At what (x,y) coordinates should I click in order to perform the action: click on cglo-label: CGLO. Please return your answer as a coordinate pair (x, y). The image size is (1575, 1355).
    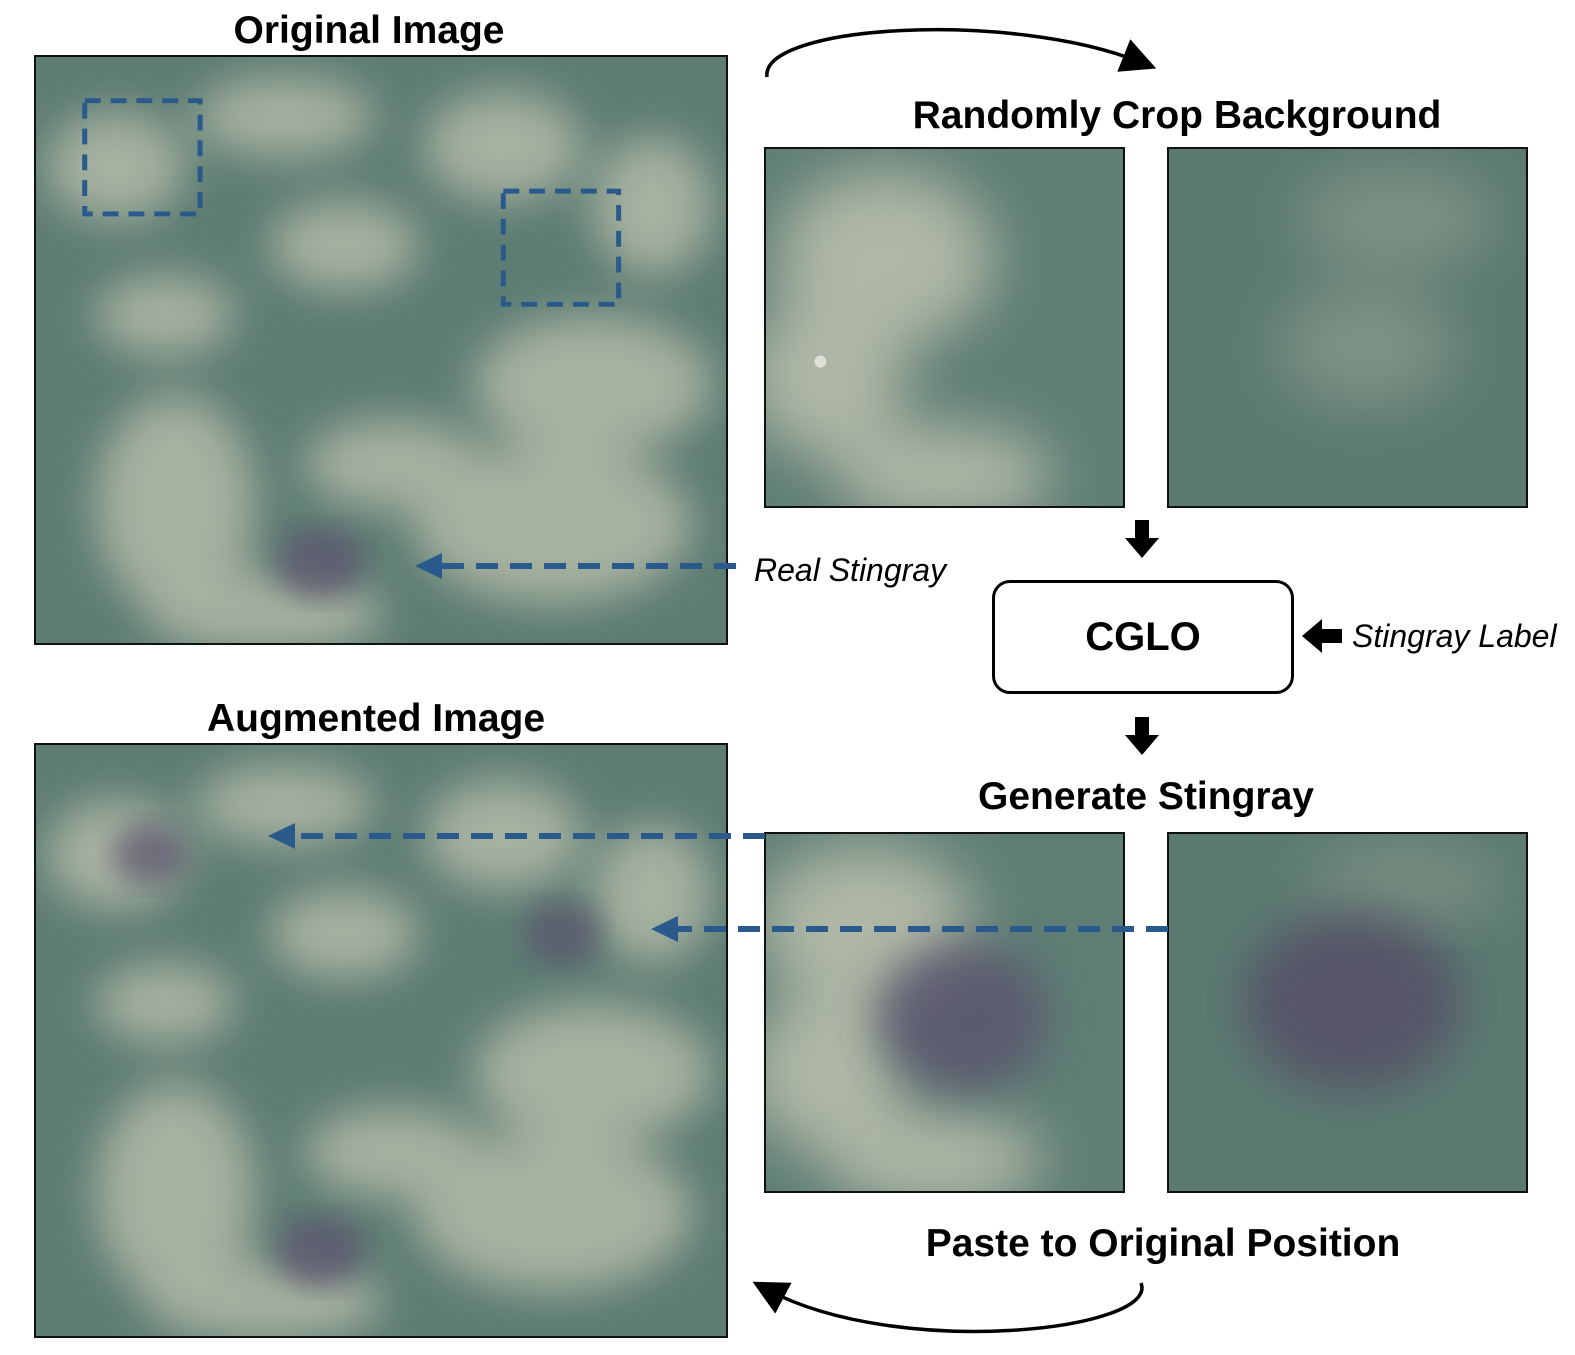
    Looking at the image, I should click on (1143, 636).